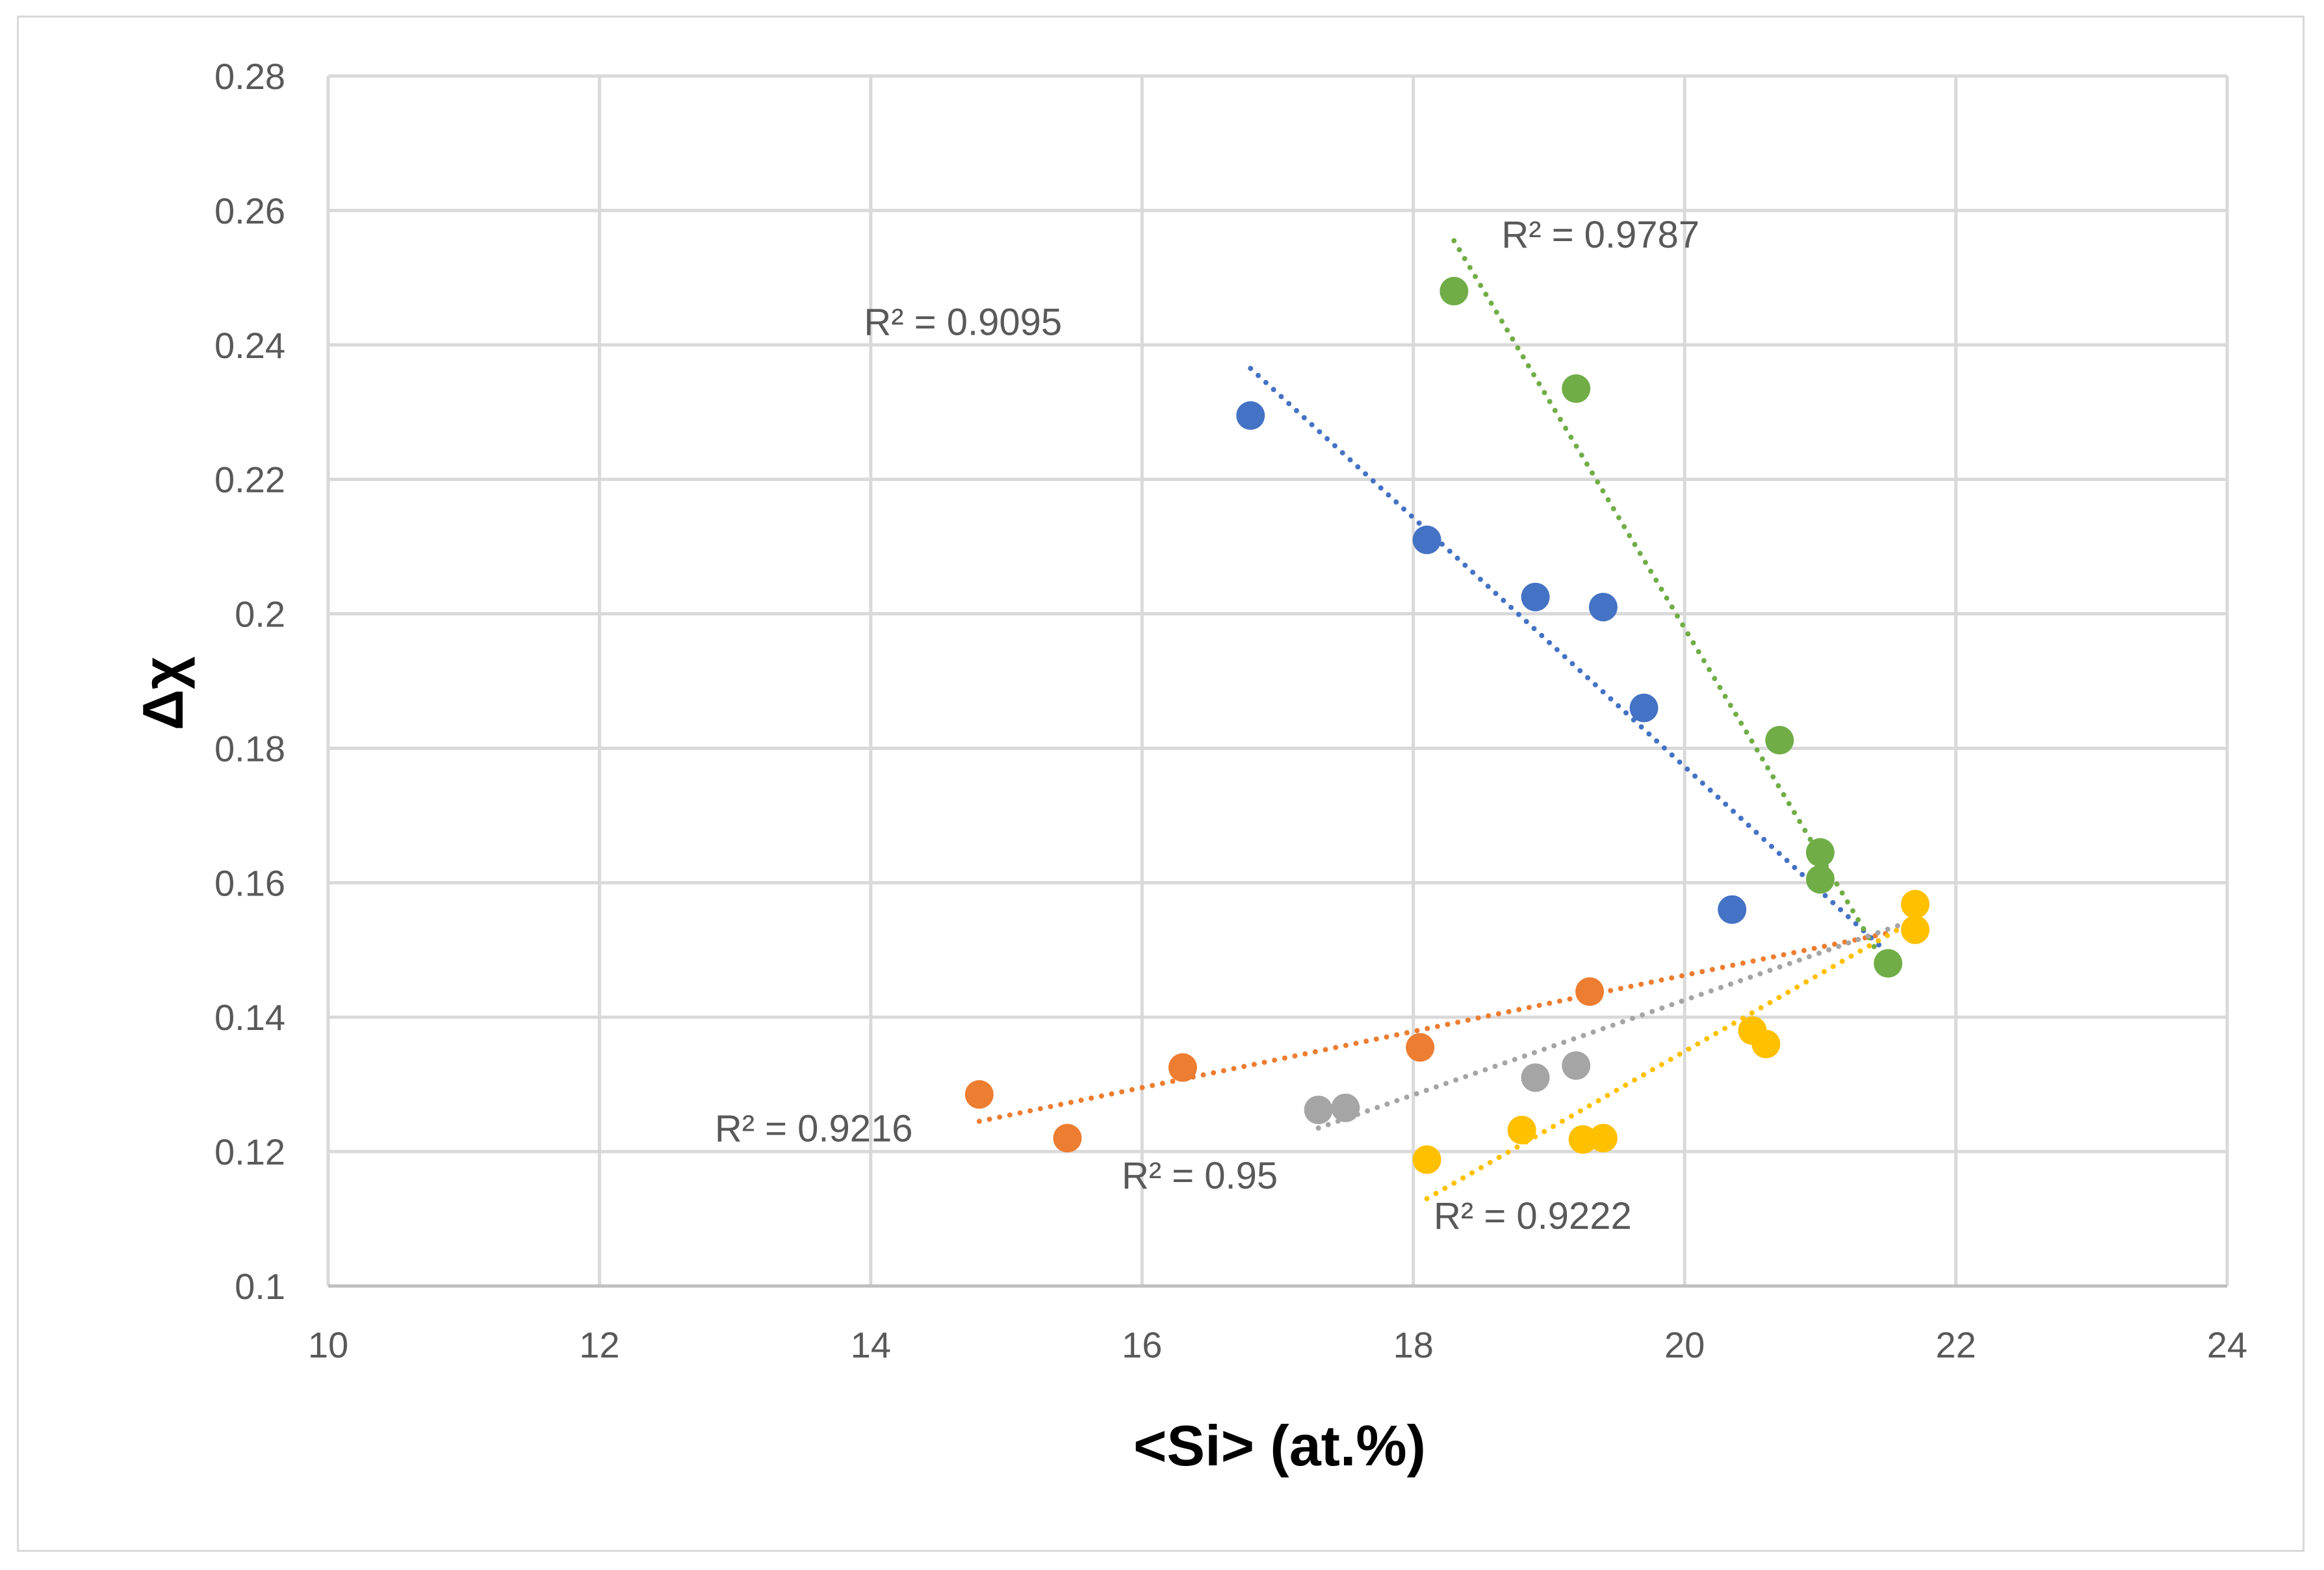 This screenshot has width=2324, height=1570. Describe the element at coordinates (1569, 660) in the screenshot. I see `trendline-blue` at that location.